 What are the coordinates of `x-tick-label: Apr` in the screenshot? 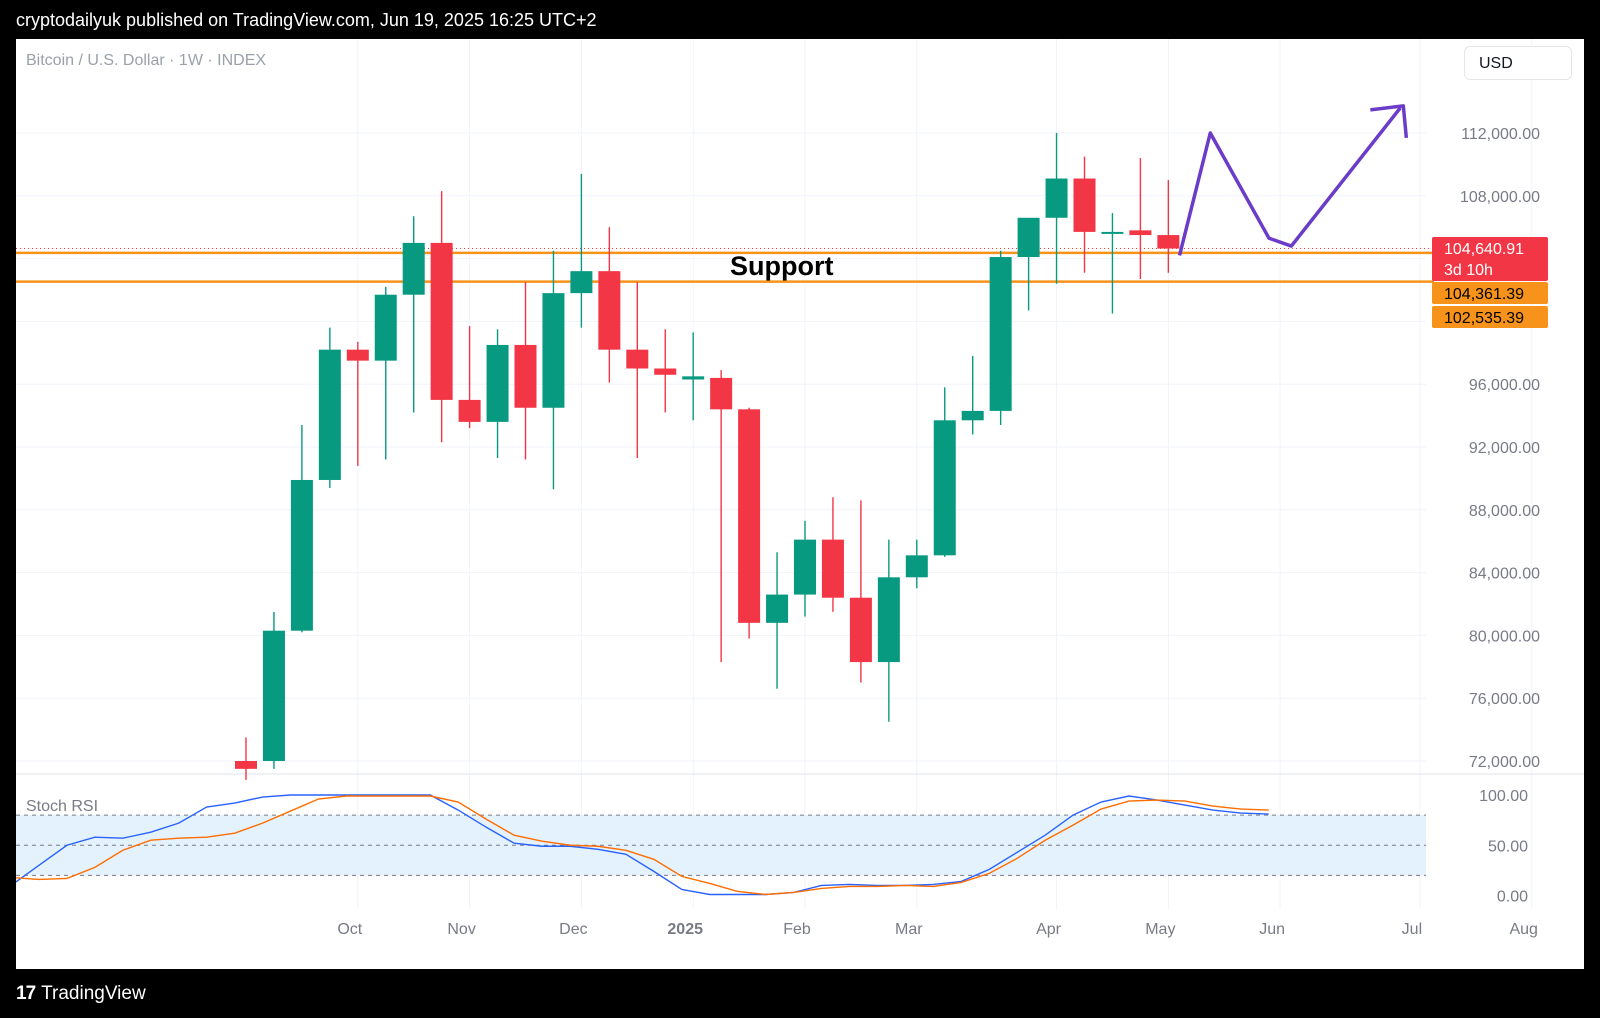 It's located at (1049, 929).